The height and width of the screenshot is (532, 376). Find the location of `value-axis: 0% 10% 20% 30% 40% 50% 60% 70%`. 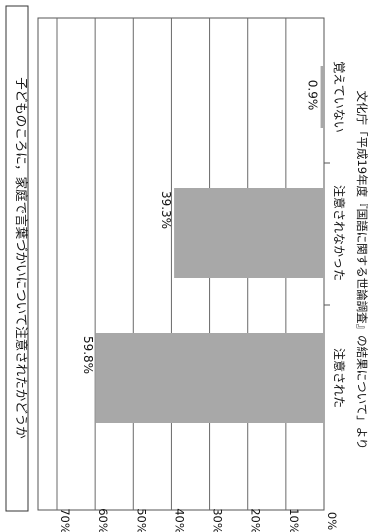

value-axis: 0% 10% 20% 30% 40% 50% 60% 70% is located at coordinates (198, 520).